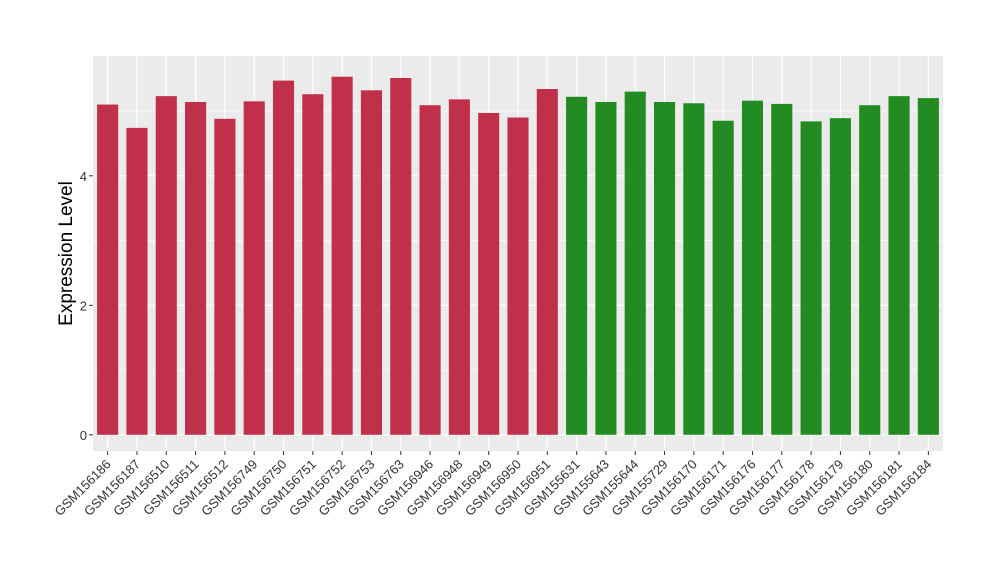  Describe the element at coordinates (83, 435) in the screenshot. I see `y-tick-label: 0` at that location.